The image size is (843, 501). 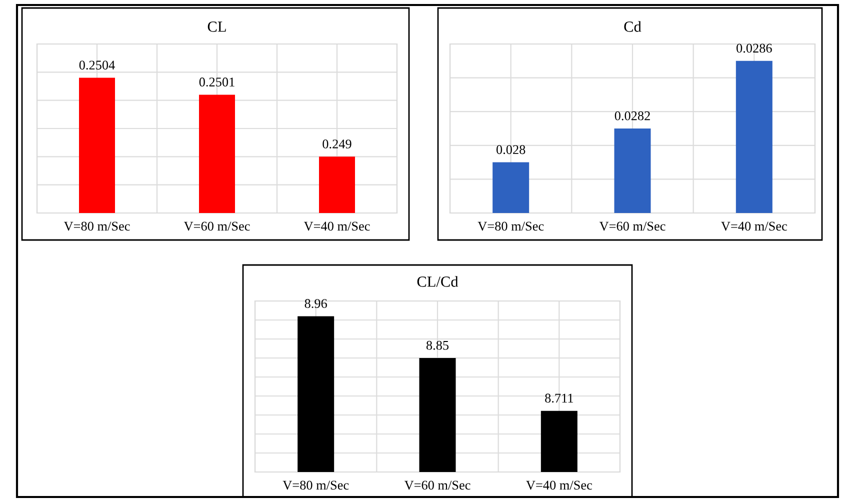 I want to click on chart-title: CL, so click(x=217, y=27).